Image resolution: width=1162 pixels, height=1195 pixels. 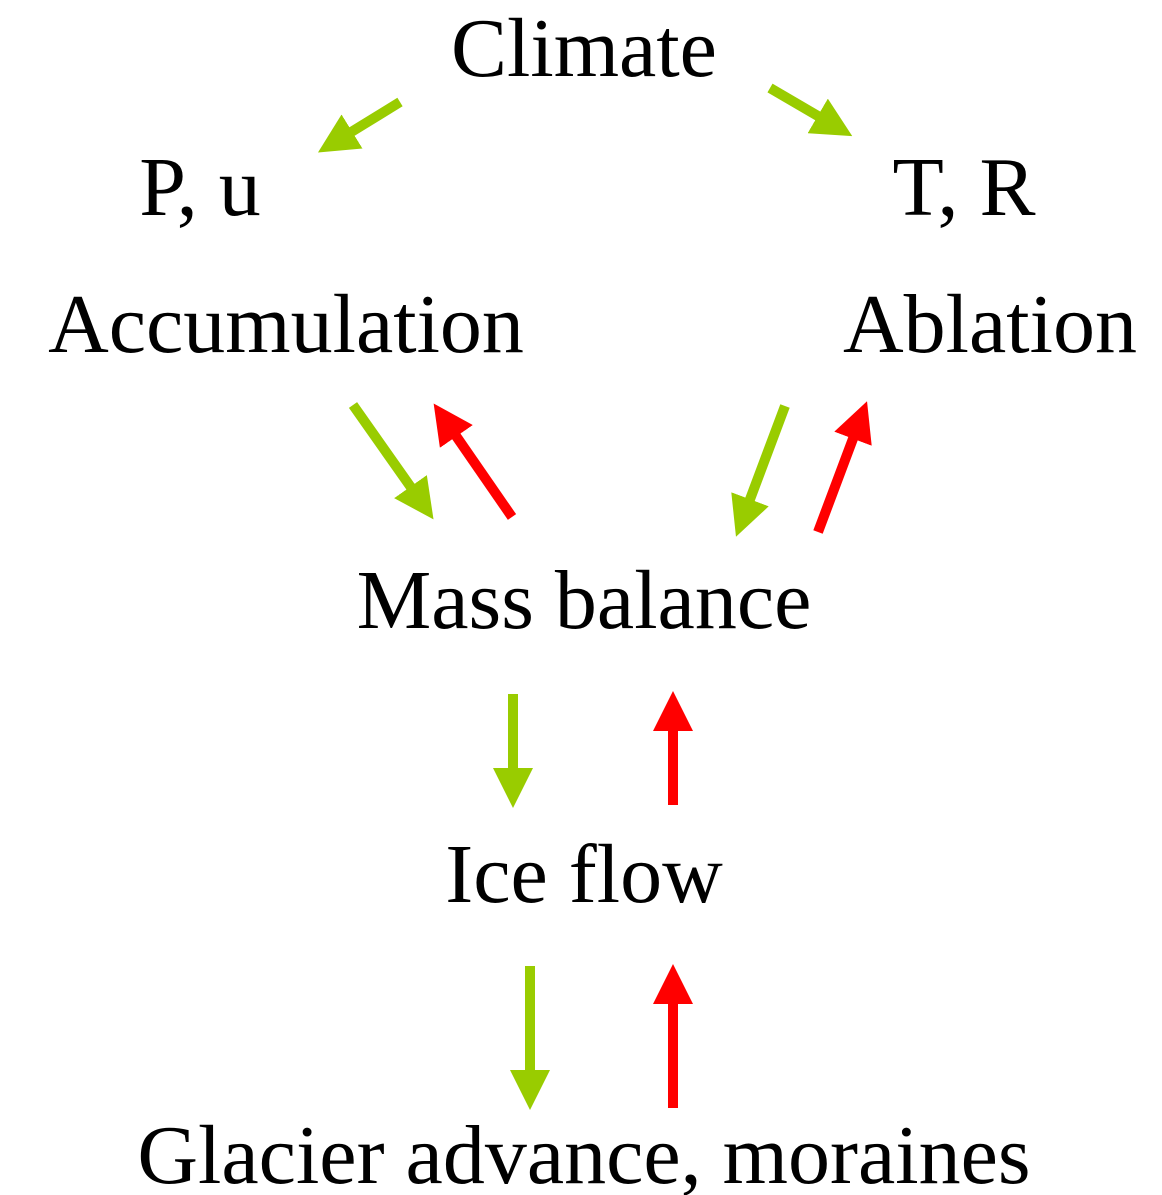 I want to click on node-label: Climate, so click(x=584, y=48).